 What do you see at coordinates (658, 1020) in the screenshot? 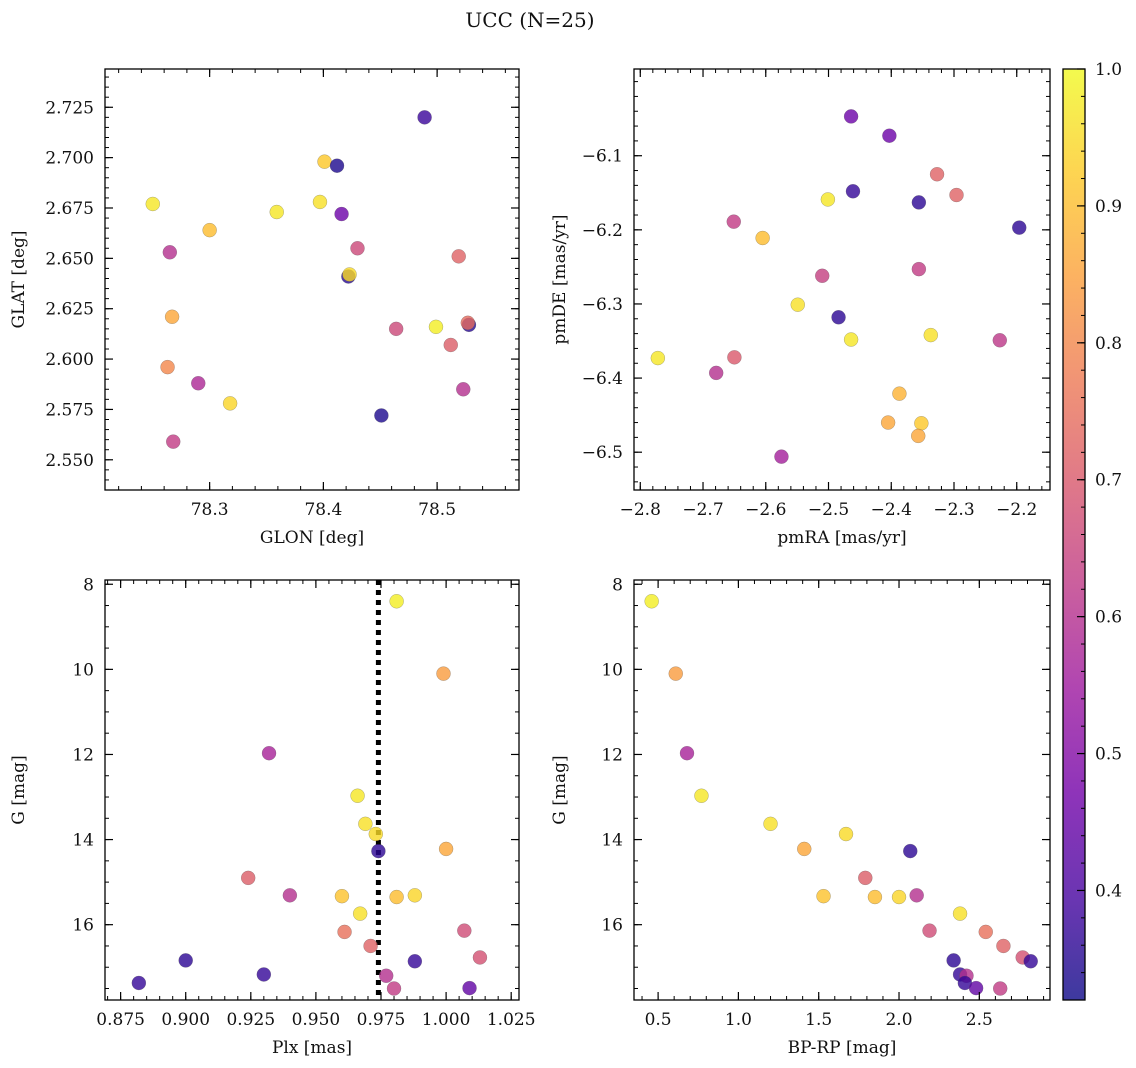
I see `x-tick-label: 0.5` at bounding box center [658, 1020].